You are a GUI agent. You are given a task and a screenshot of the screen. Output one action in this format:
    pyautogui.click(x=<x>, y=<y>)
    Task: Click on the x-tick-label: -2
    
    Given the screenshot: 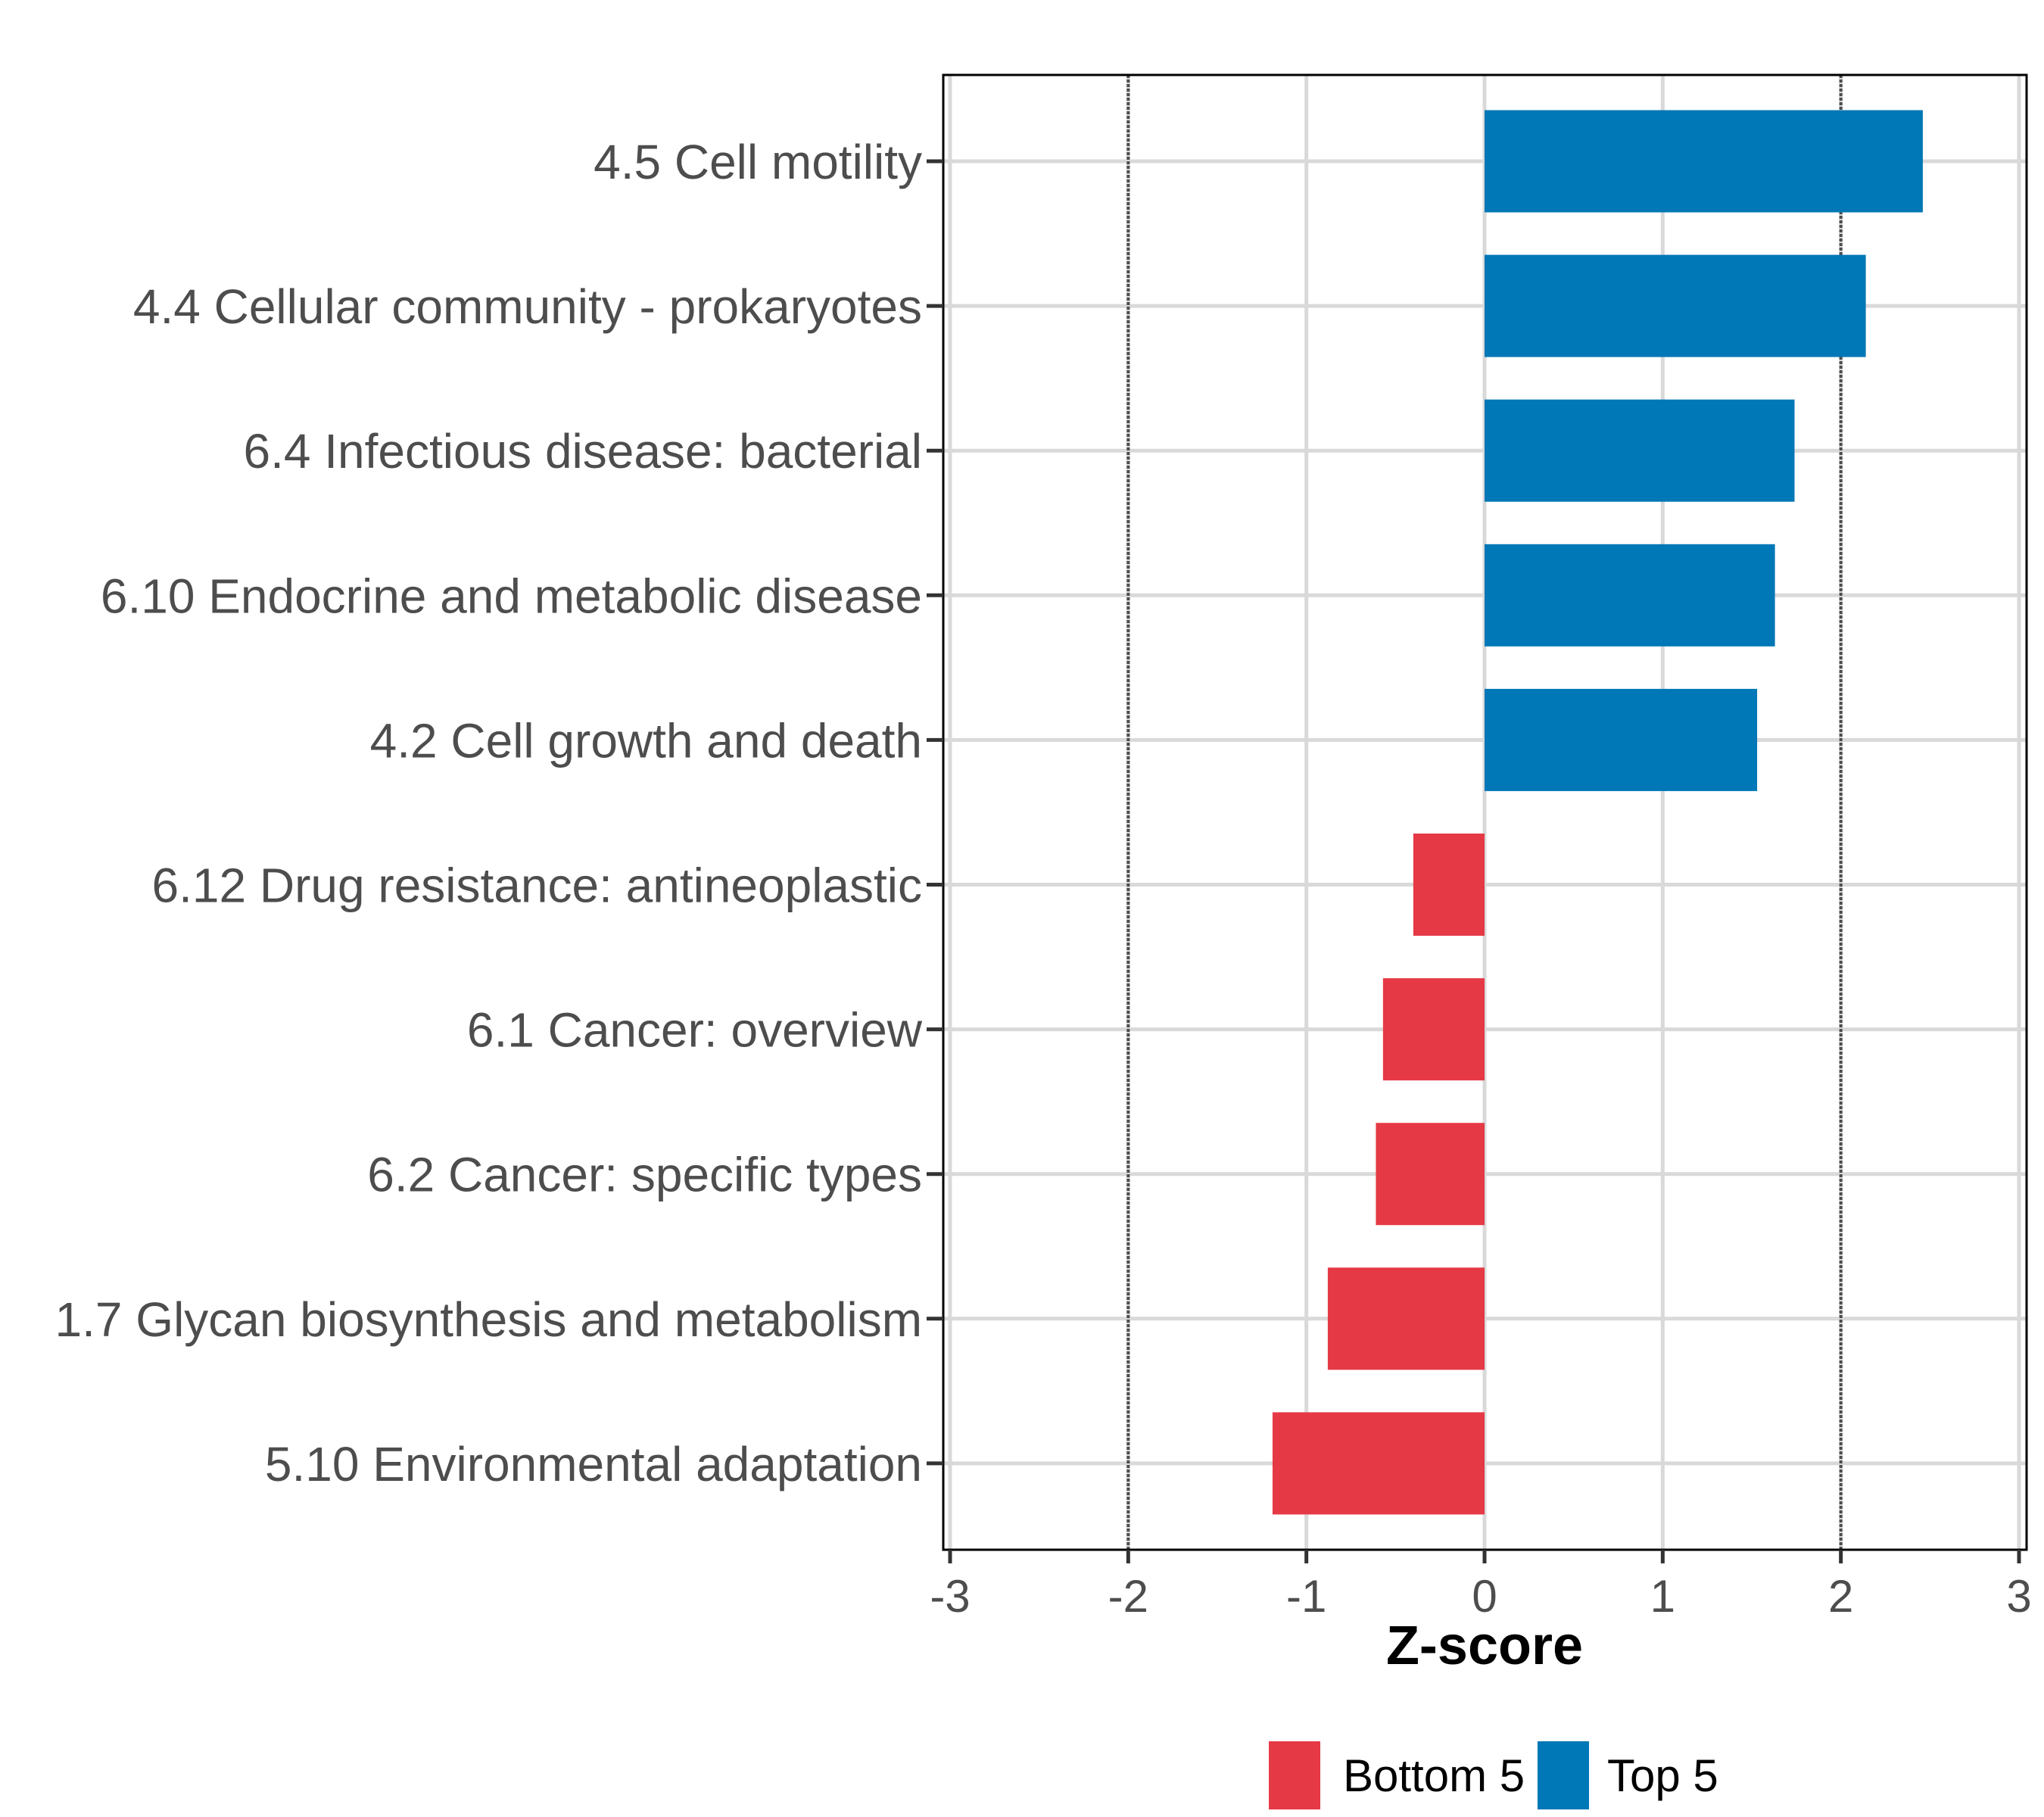 What is the action you would take?
    pyautogui.click(x=1128, y=1596)
    